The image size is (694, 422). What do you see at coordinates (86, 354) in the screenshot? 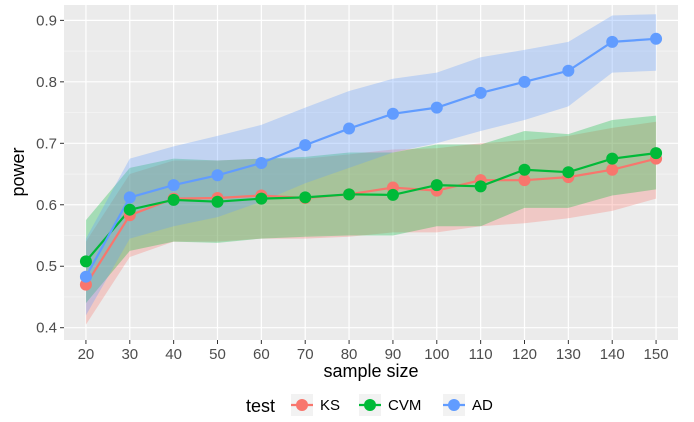
I see `x-tick-label: 20` at bounding box center [86, 354].